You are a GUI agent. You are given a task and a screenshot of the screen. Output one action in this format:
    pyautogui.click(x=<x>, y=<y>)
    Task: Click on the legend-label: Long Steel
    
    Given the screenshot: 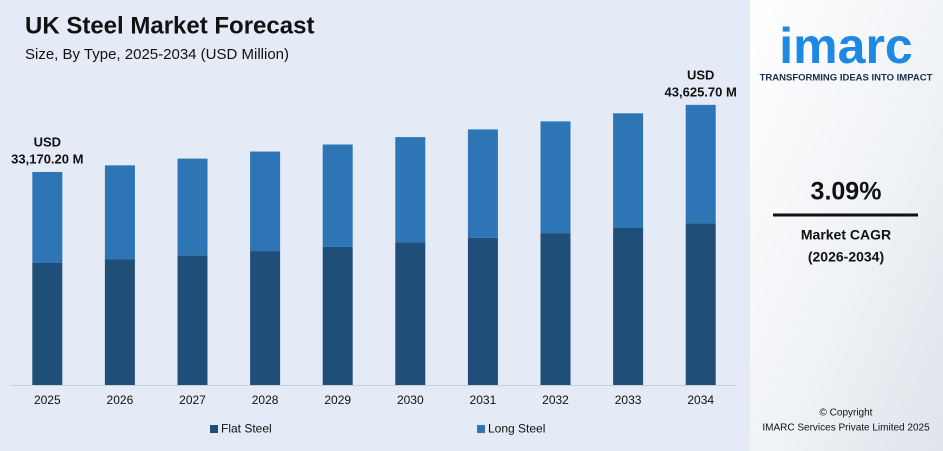 What is the action you would take?
    pyautogui.click(x=516, y=429)
    